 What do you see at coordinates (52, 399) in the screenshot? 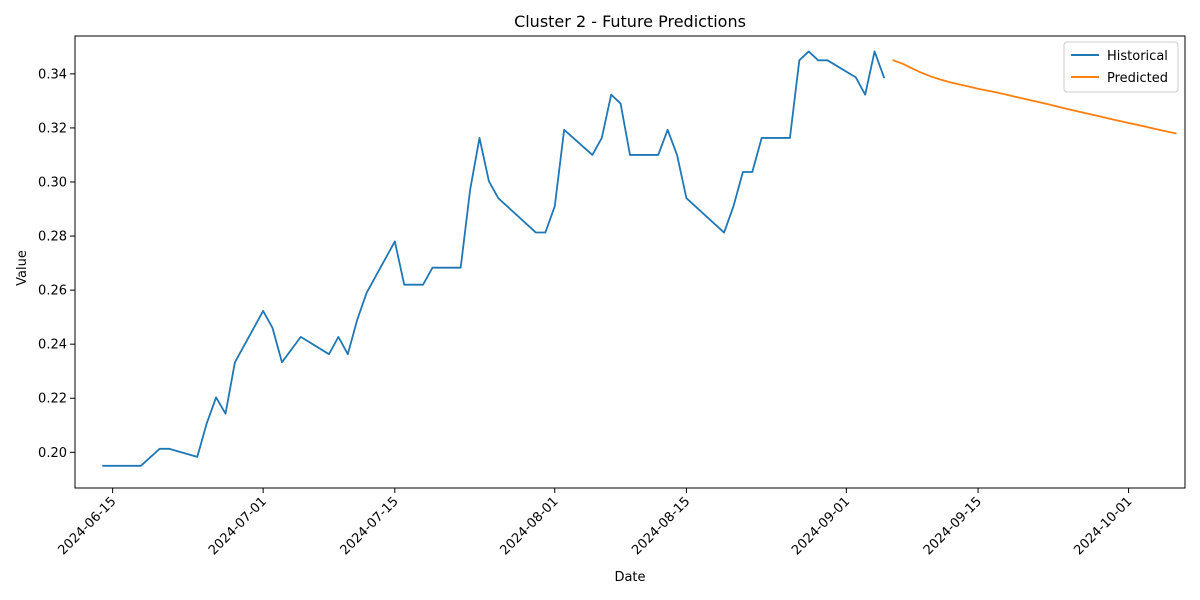
I see `y-tick-label: 0.22` at bounding box center [52, 399].